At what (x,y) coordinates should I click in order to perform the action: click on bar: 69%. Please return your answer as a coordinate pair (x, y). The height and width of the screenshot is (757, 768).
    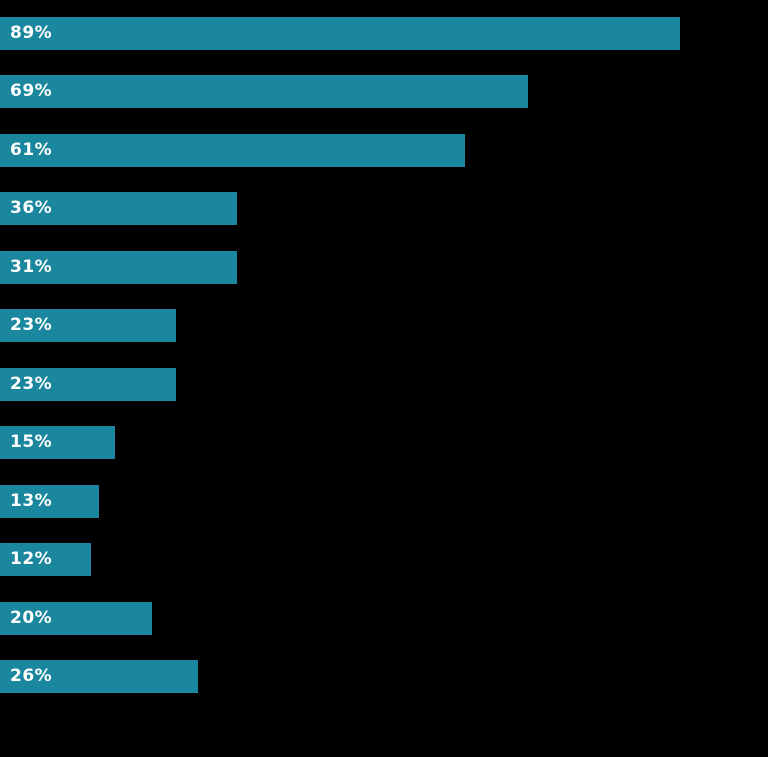
    Looking at the image, I should click on (264, 91).